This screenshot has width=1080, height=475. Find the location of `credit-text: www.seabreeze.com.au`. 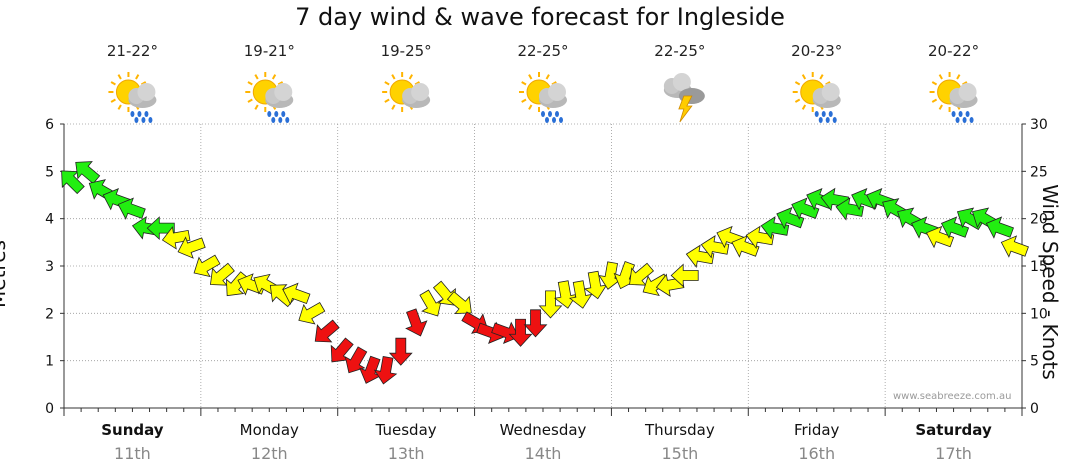

credit-text: www.seabreeze.com.au is located at coordinates (952, 396).